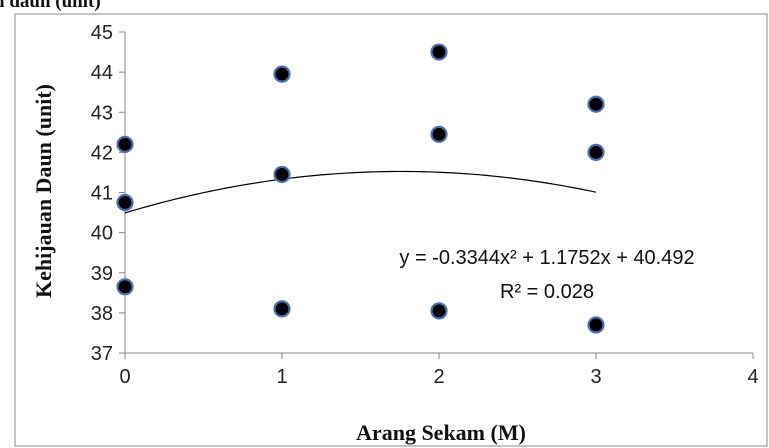 The width and height of the screenshot is (769, 448). I want to click on x-tick-label: 4, so click(752, 377).